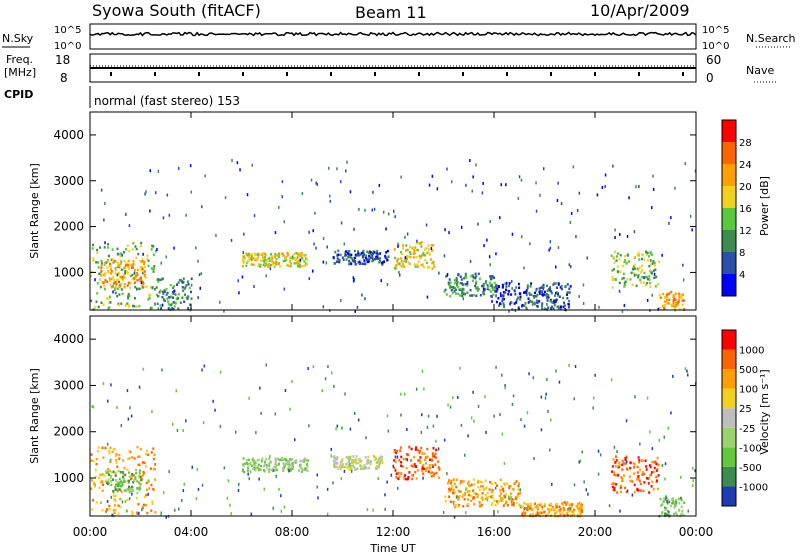 The width and height of the screenshot is (800, 554). What do you see at coordinates (715, 30) in the screenshot?
I see `nsky-right-tick-top: 10^5` at bounding box center [715, 30].